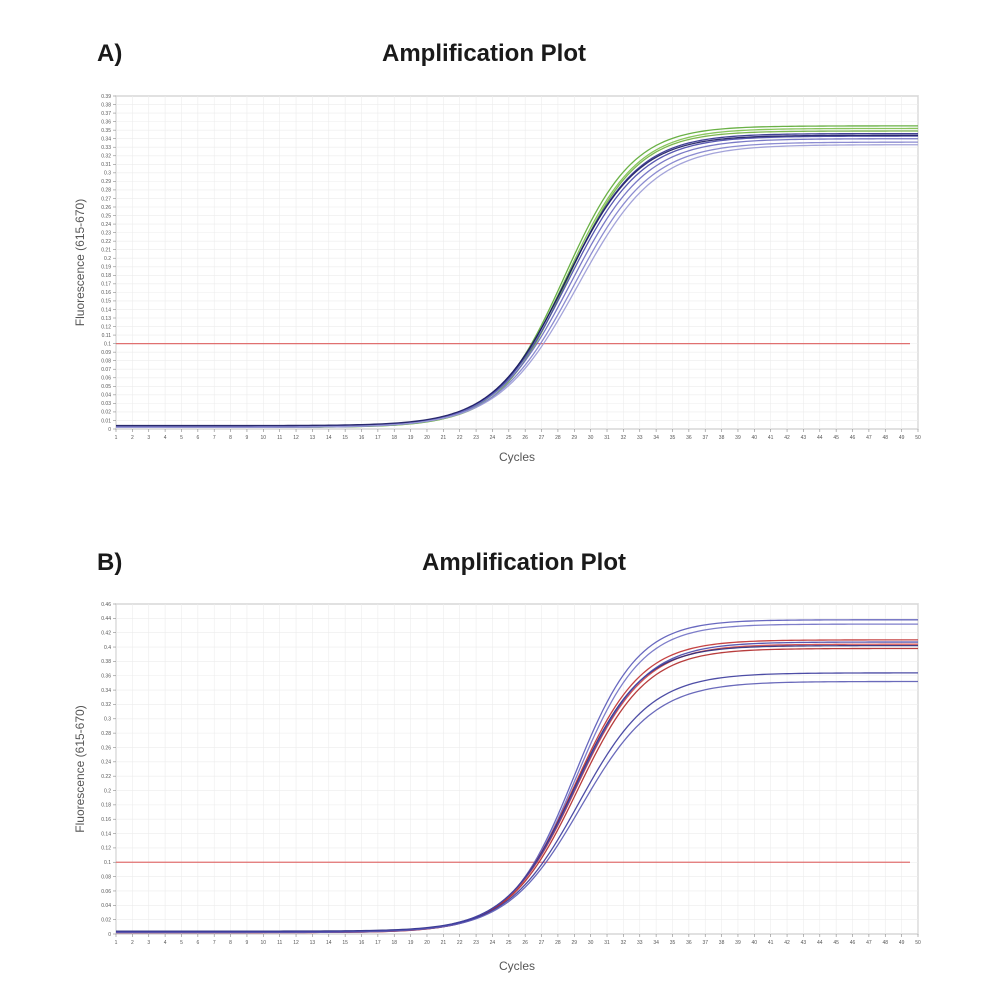 The width and height of the screenshot is (1000, 1000). Describe the element at coordinates (106, 114) in the screenshot. I see `y-tick-label: 0.37` at that location.